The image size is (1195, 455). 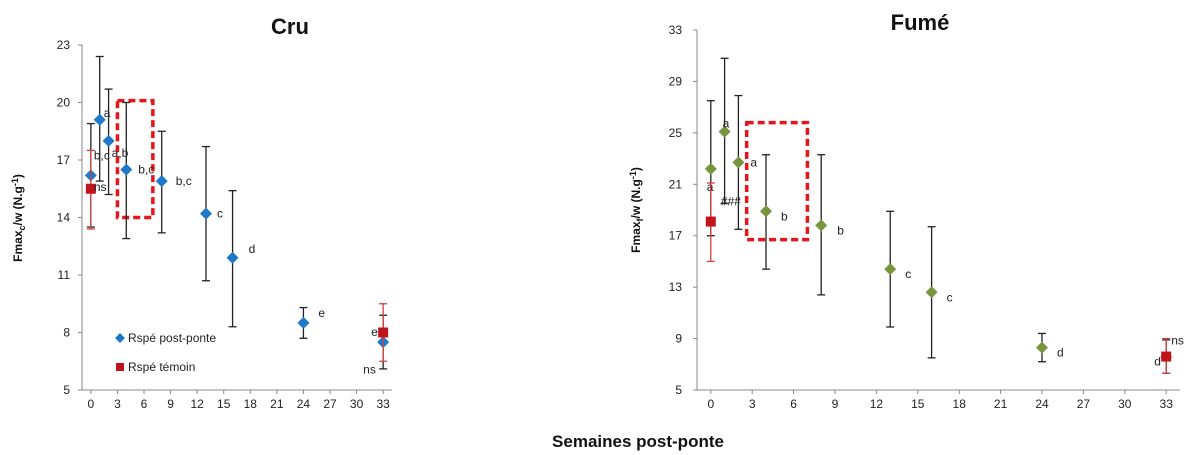 What do you see at coordinates (120, 153) in the screenshot?
I see `data-label: a,b` at bounding box center [120, 153].